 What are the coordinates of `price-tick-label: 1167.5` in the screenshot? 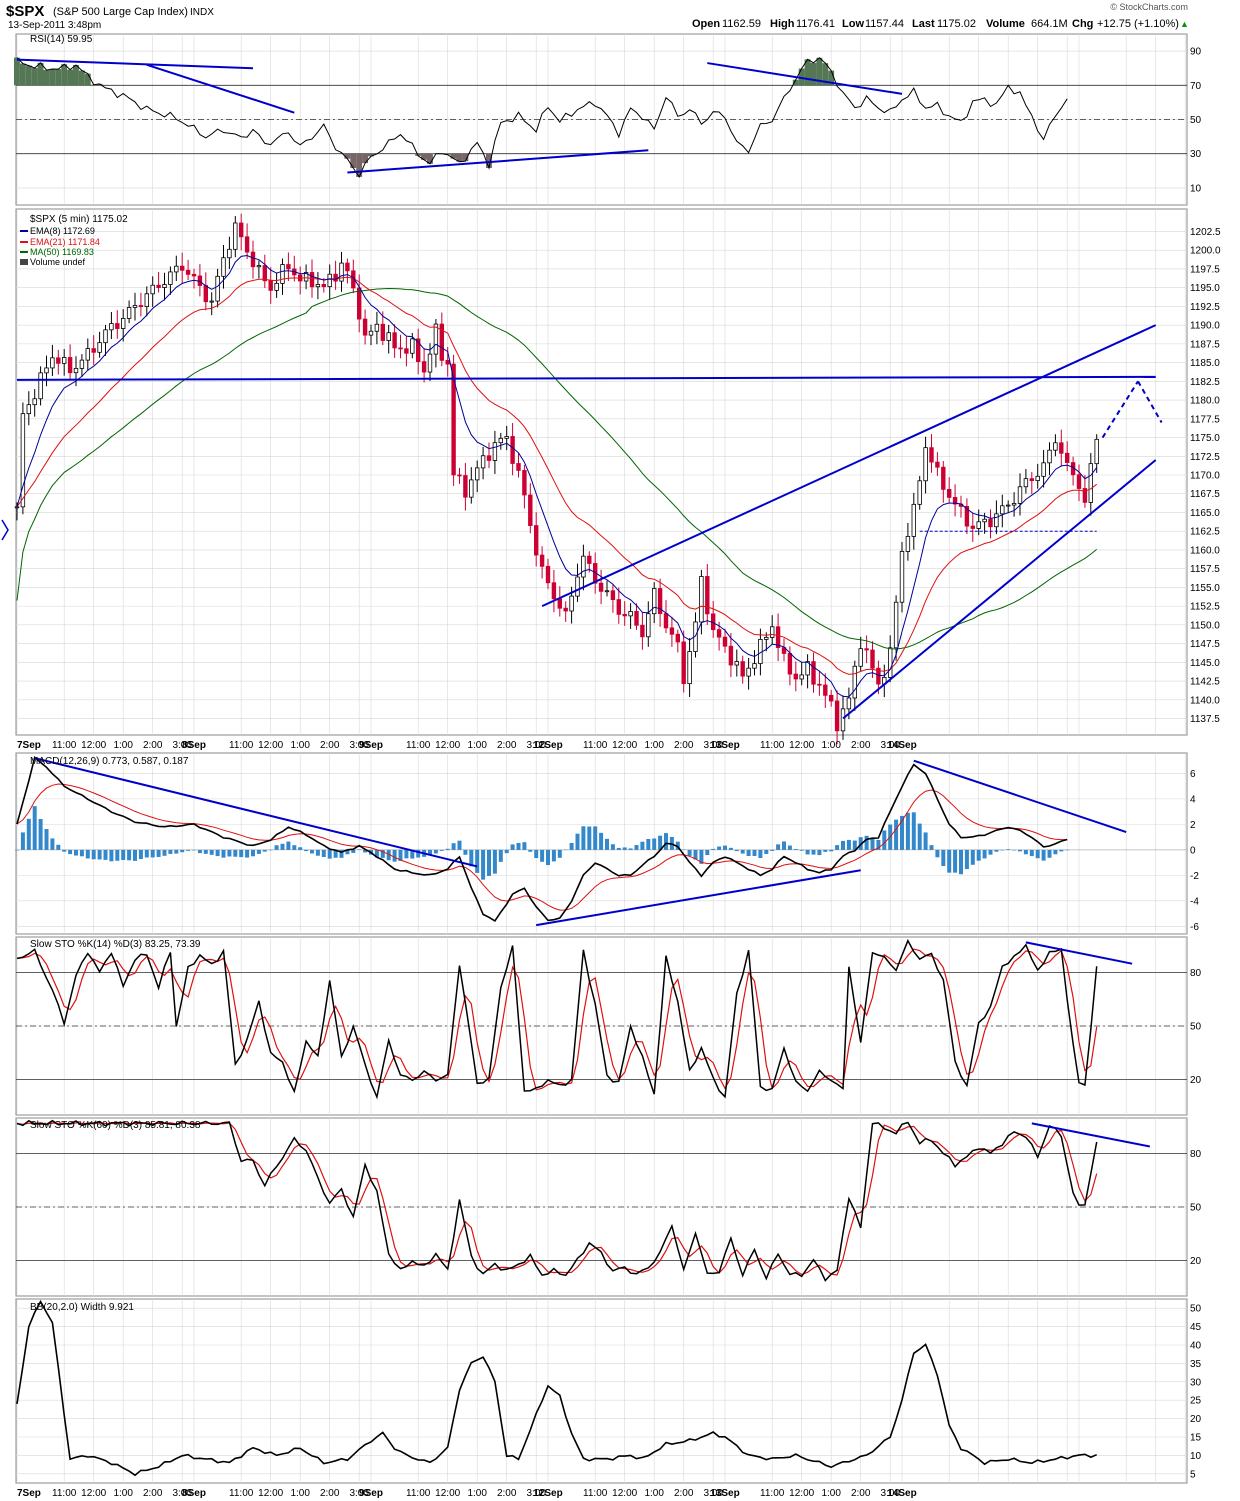 It's located at (1205, 494).